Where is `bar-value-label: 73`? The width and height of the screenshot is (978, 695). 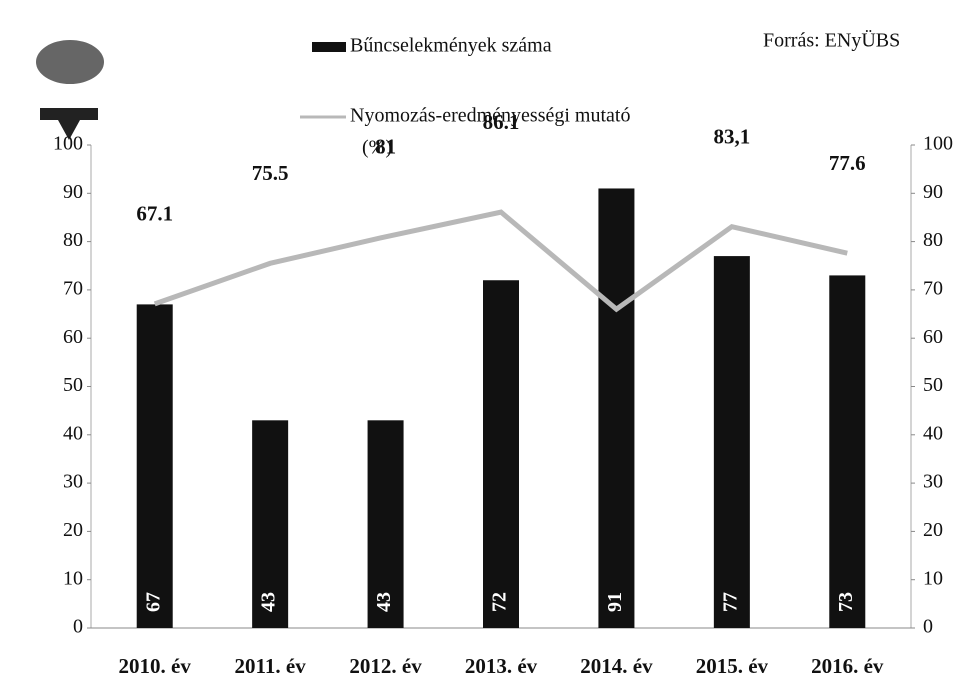
bar-value-label: 73 is located at coordinates (846, 602).